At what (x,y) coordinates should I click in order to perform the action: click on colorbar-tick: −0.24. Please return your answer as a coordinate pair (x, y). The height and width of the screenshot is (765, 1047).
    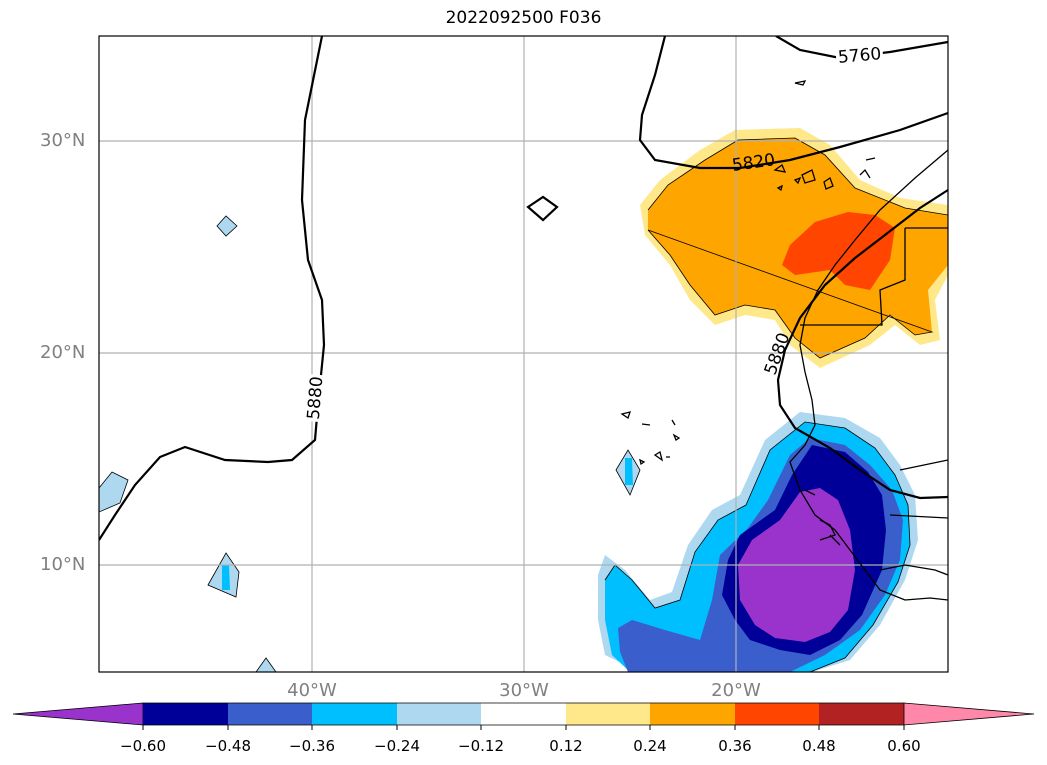
    Looking at the image, I should click on (397, 746).